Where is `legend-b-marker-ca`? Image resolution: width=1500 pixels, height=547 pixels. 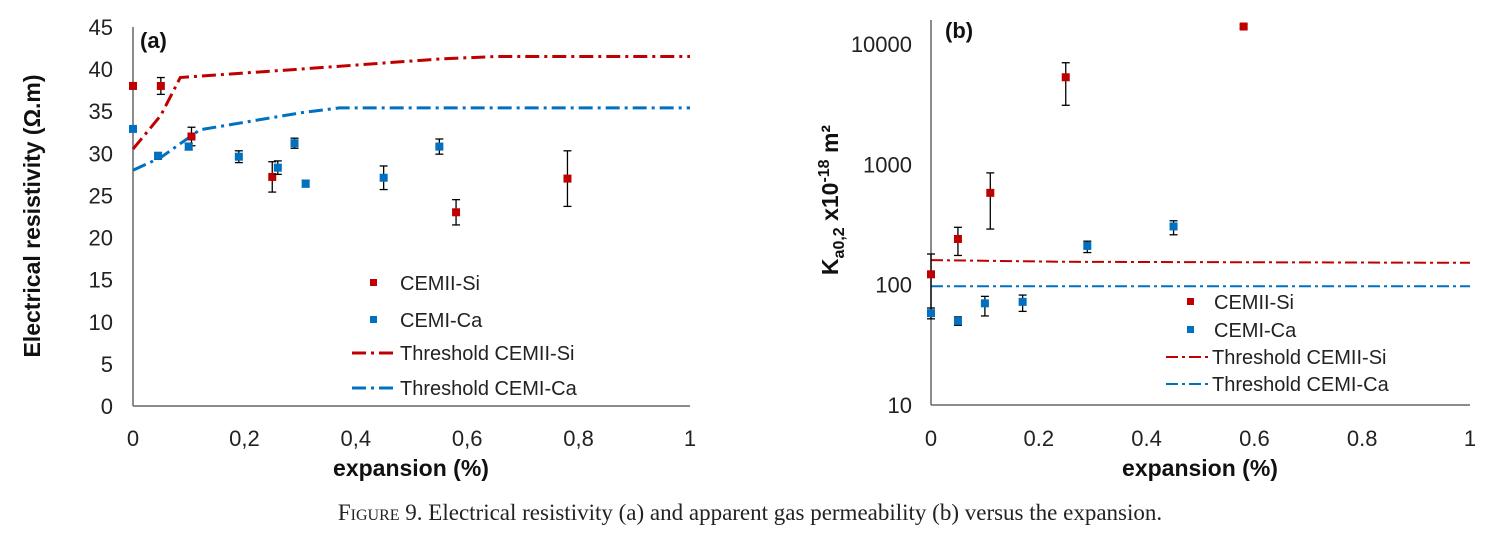 legend-b-marker-ca is located at coordinates (1190, 329).